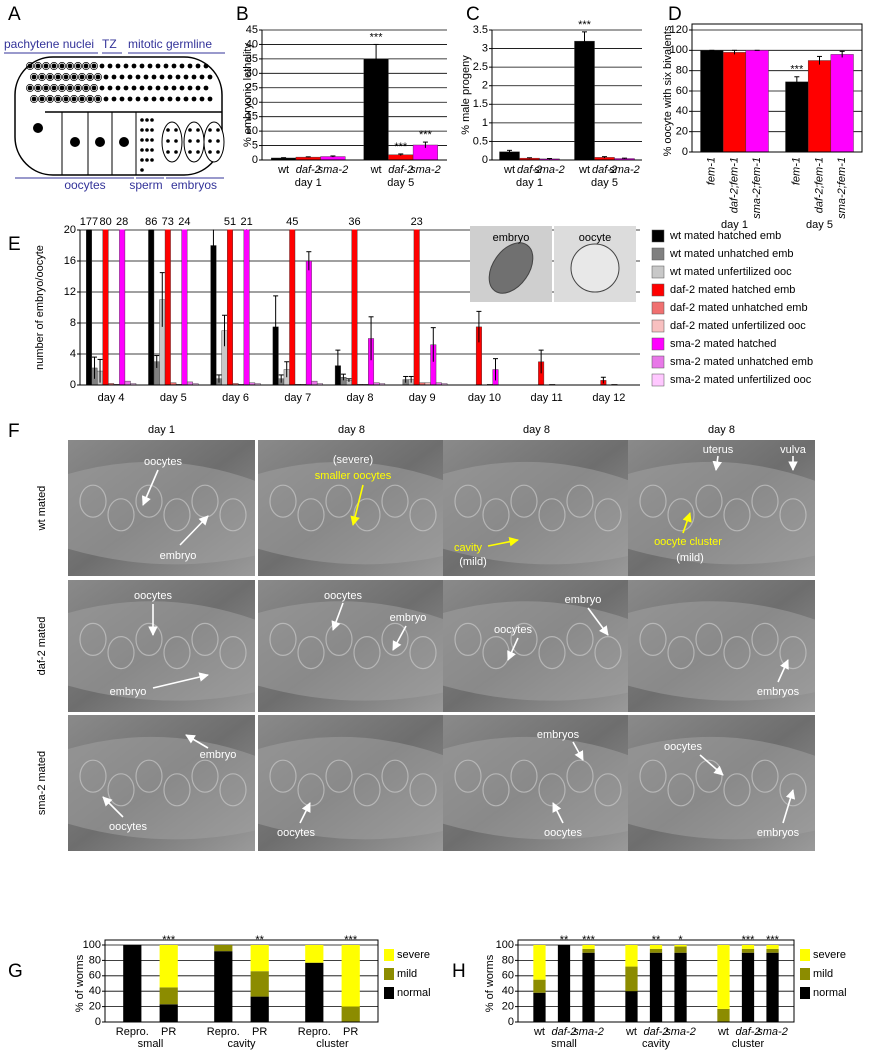  What do you see at coordinates (230, 222) in the screenshot?
I see `value-label: 51` at bounding box center [230, 222].